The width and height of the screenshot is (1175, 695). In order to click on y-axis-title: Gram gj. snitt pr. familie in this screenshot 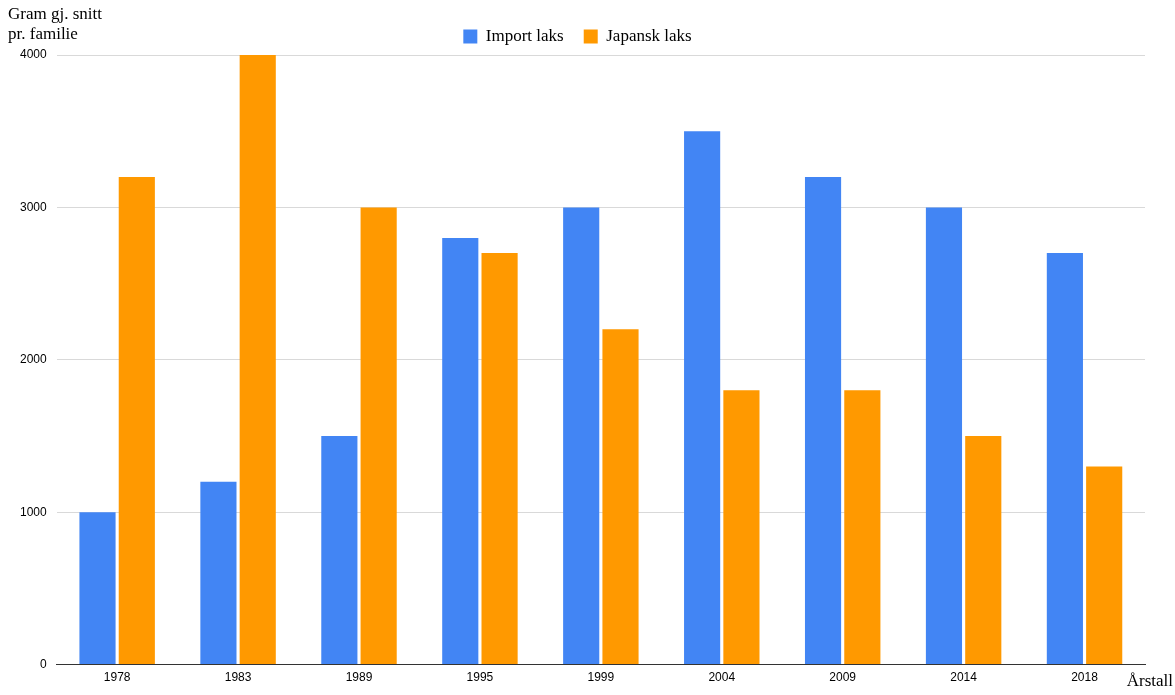, I will do `click(55, 23)`.